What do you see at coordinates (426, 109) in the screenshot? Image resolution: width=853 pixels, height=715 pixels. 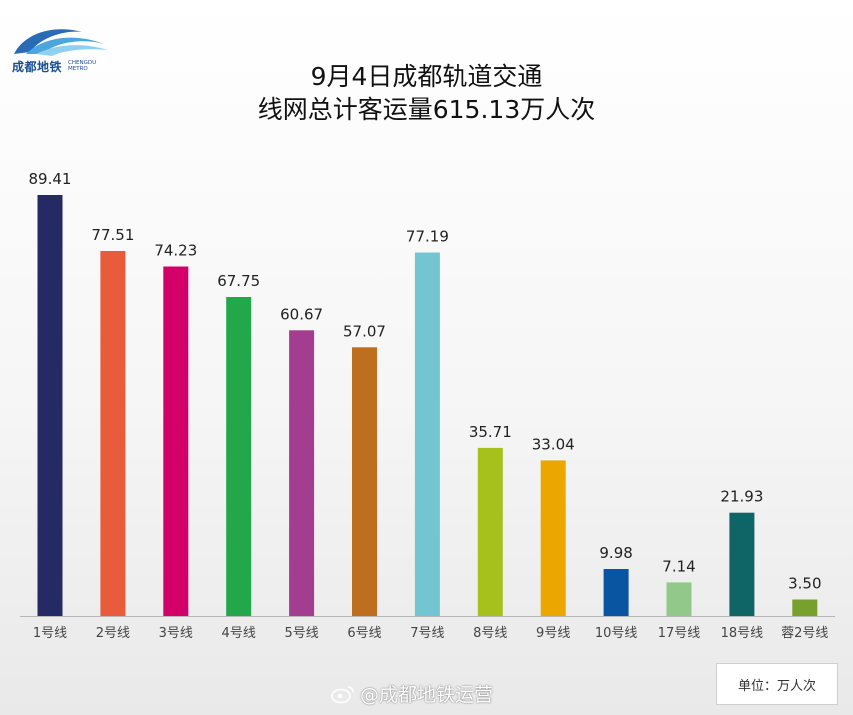 I see `chart-title-line-2: 线网总计客运量615.13万人次` at bounding box center [426, 109].